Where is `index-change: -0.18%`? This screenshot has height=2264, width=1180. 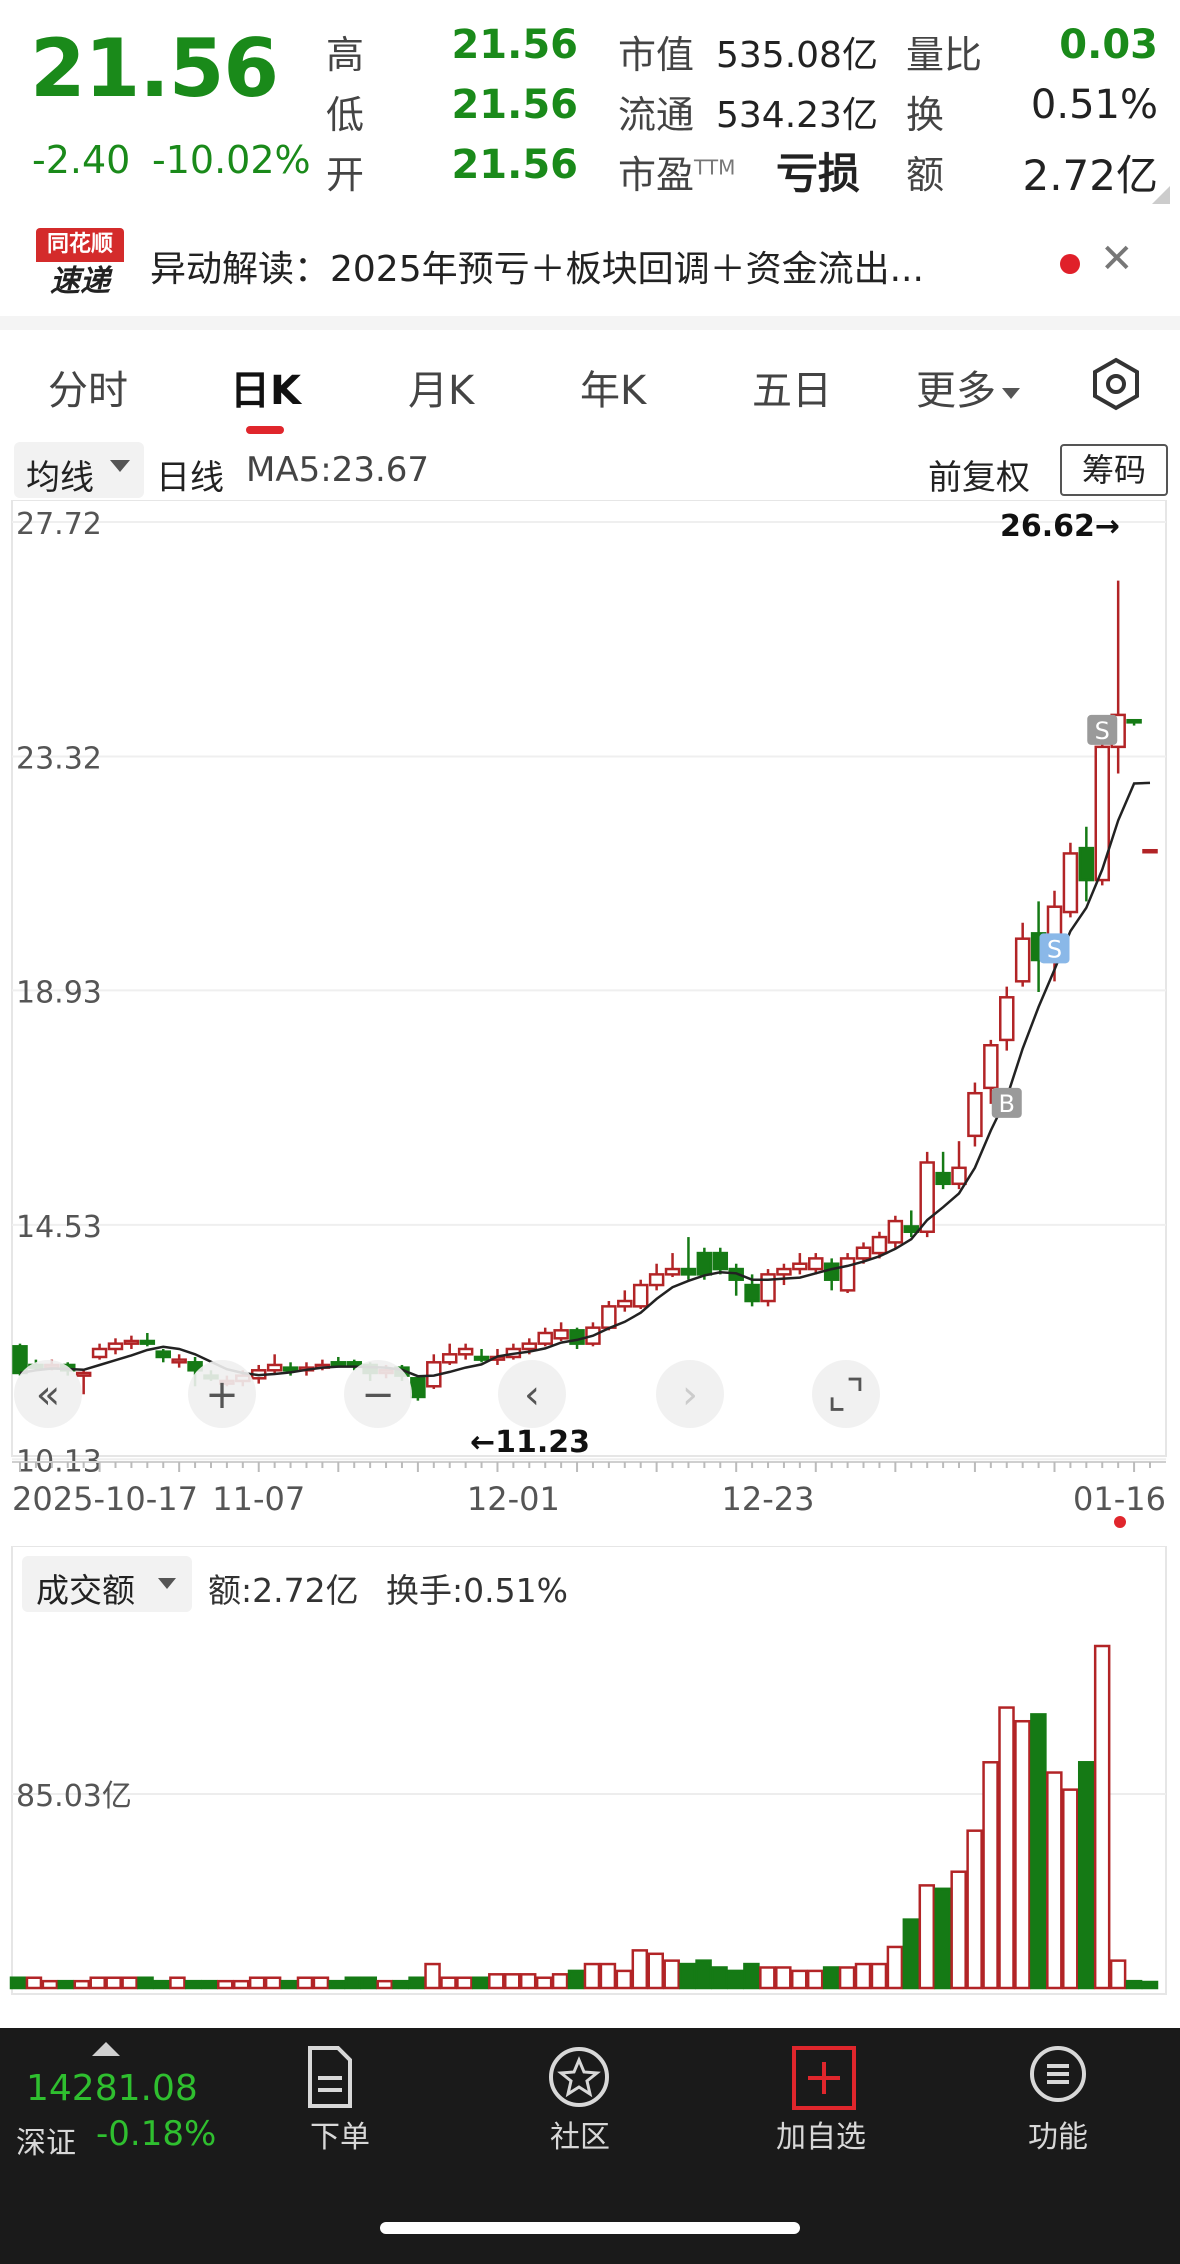
index-change: -0.18% is located at coordinates (156, 2134).